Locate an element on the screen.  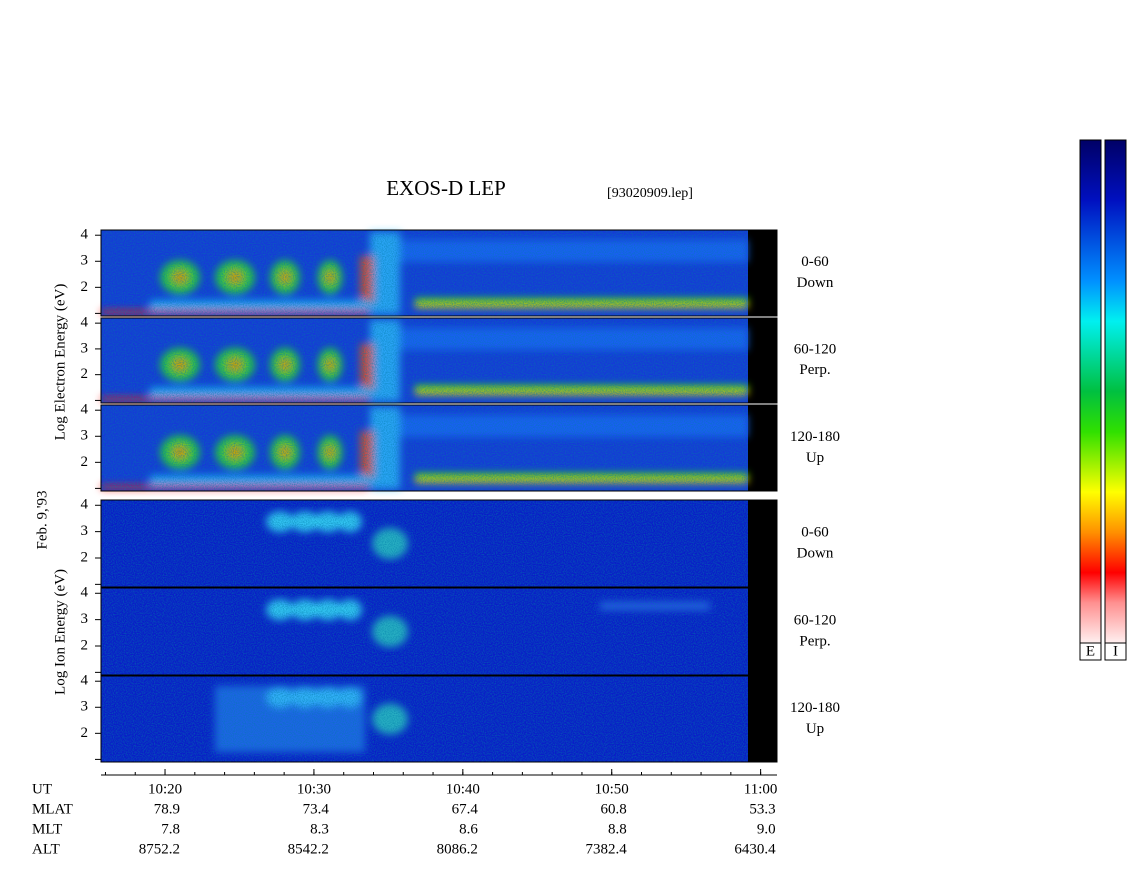
y-axis-label: Log Electron Energy (eV) is located at coordinates (60, 362).